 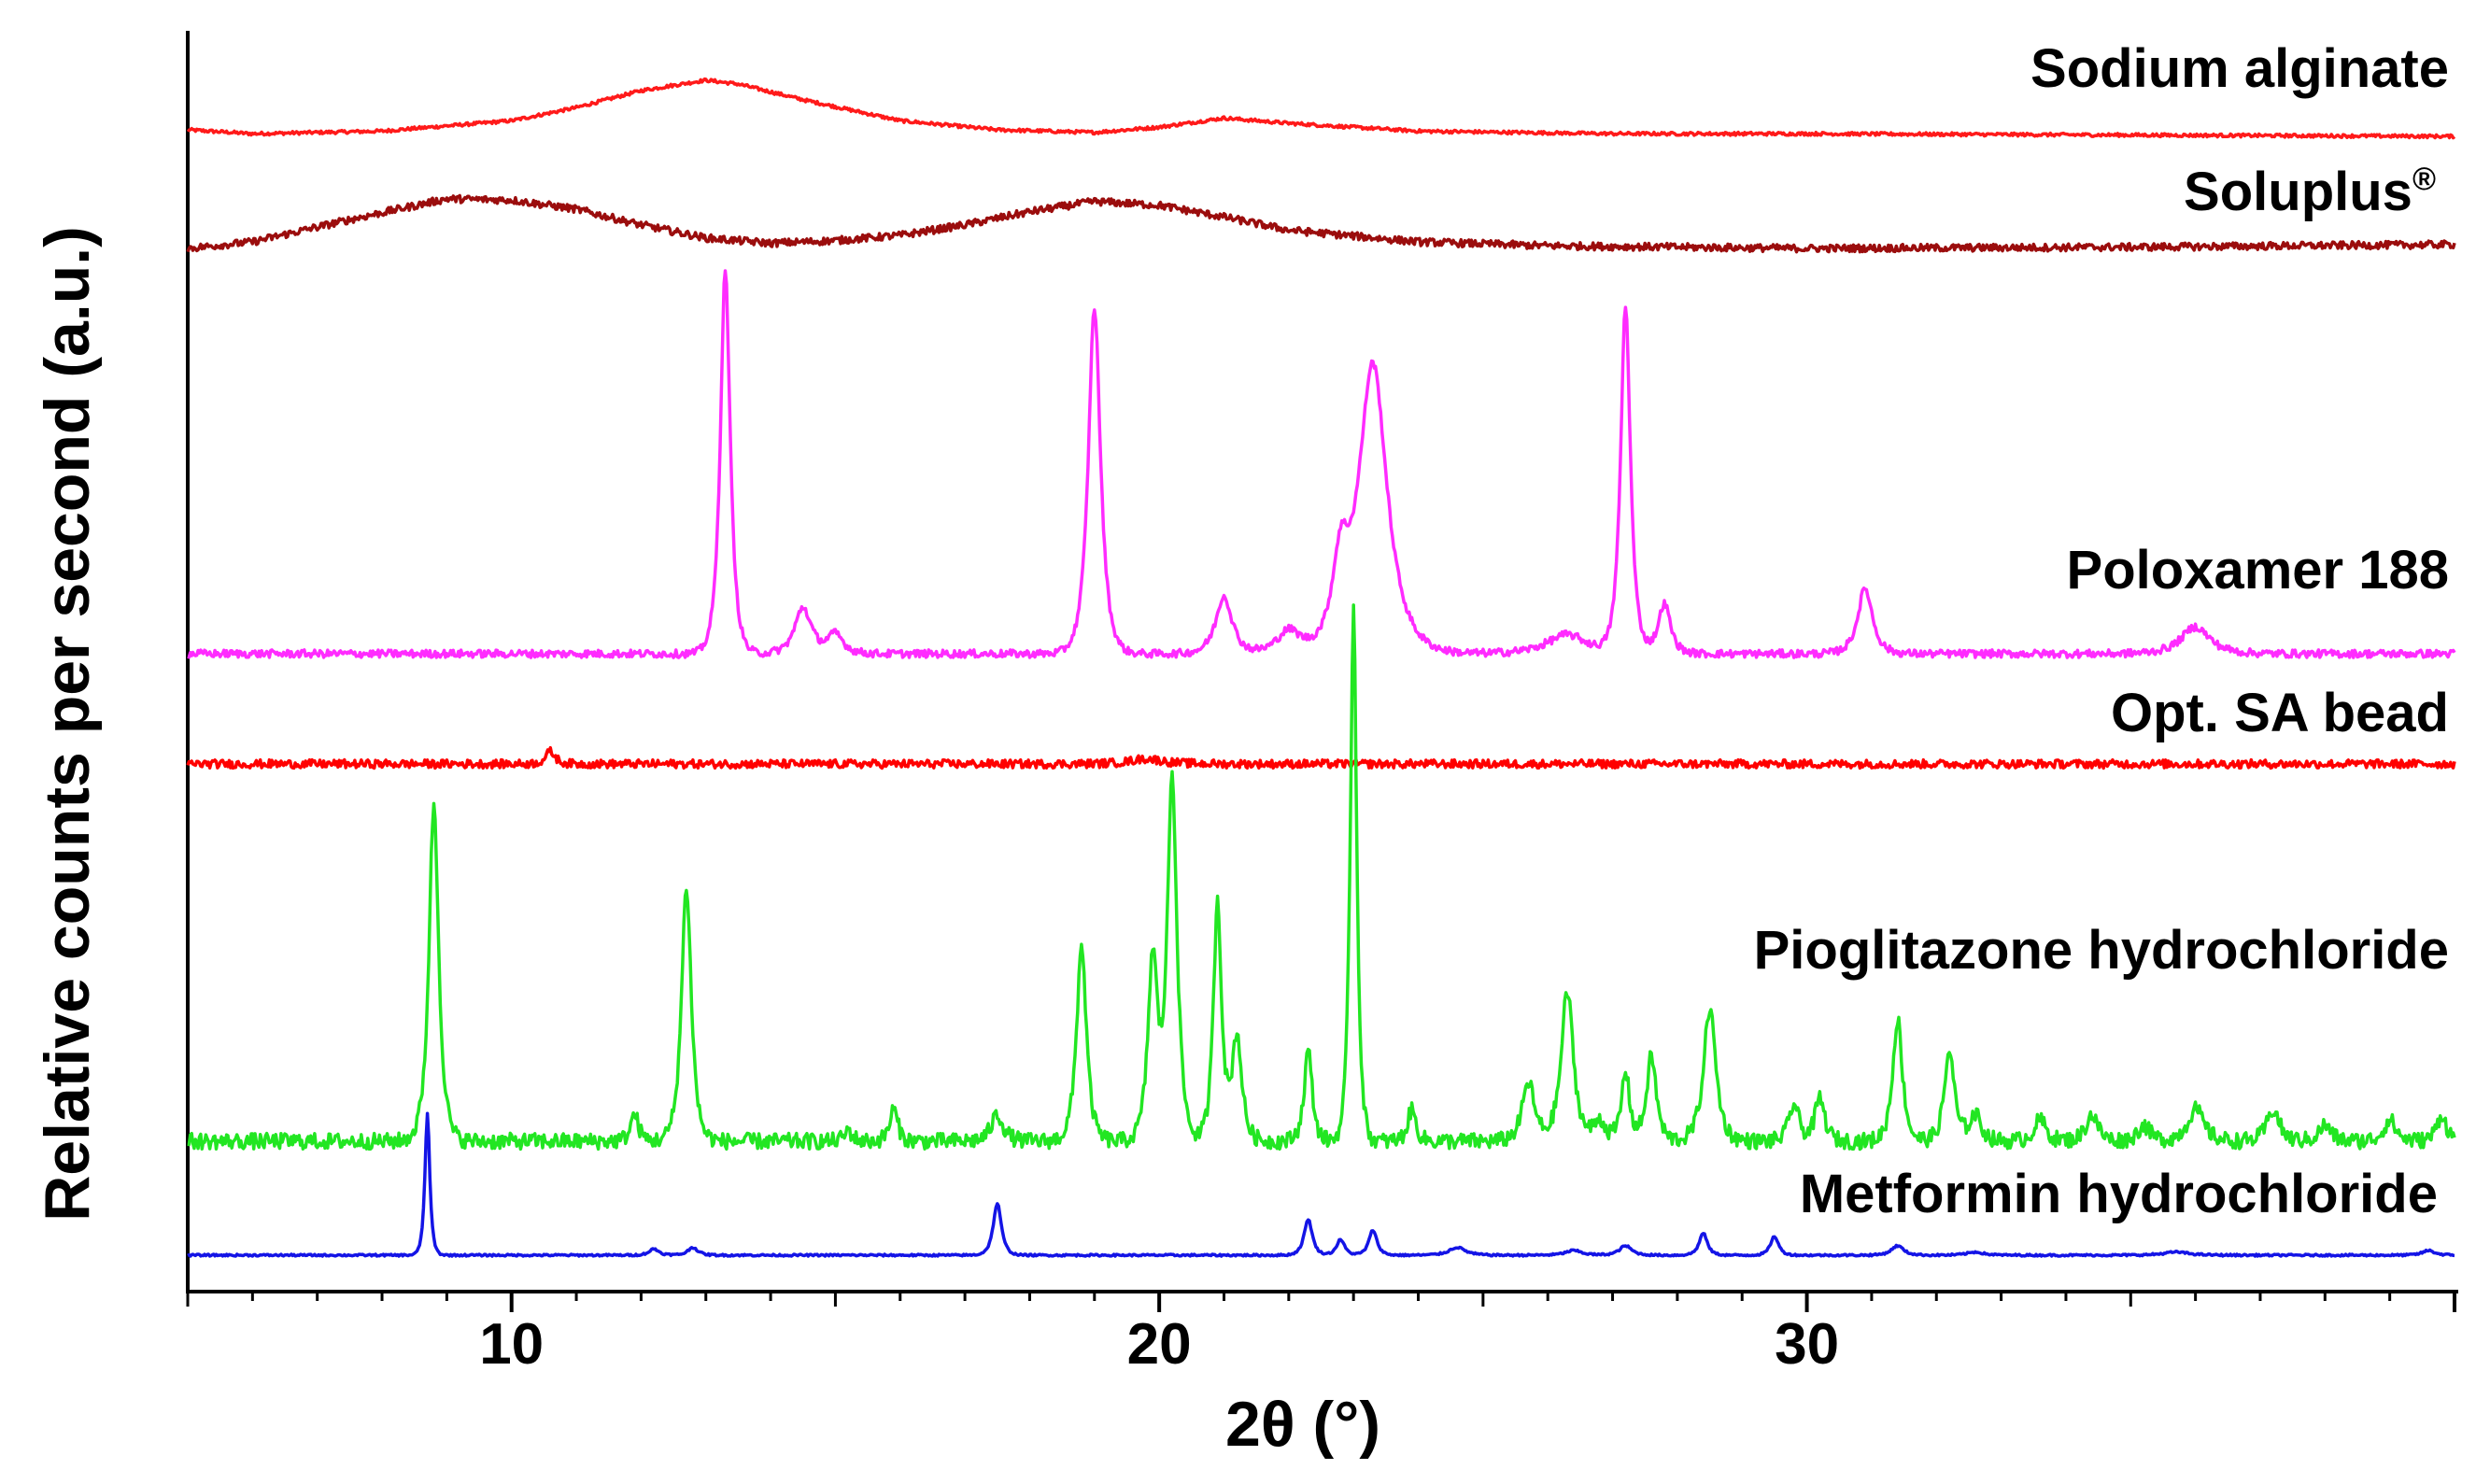 I want to click on series-label-metformin-hydrochloride-text: Metformin hydrochloride, so click(x=2119, y=1194).